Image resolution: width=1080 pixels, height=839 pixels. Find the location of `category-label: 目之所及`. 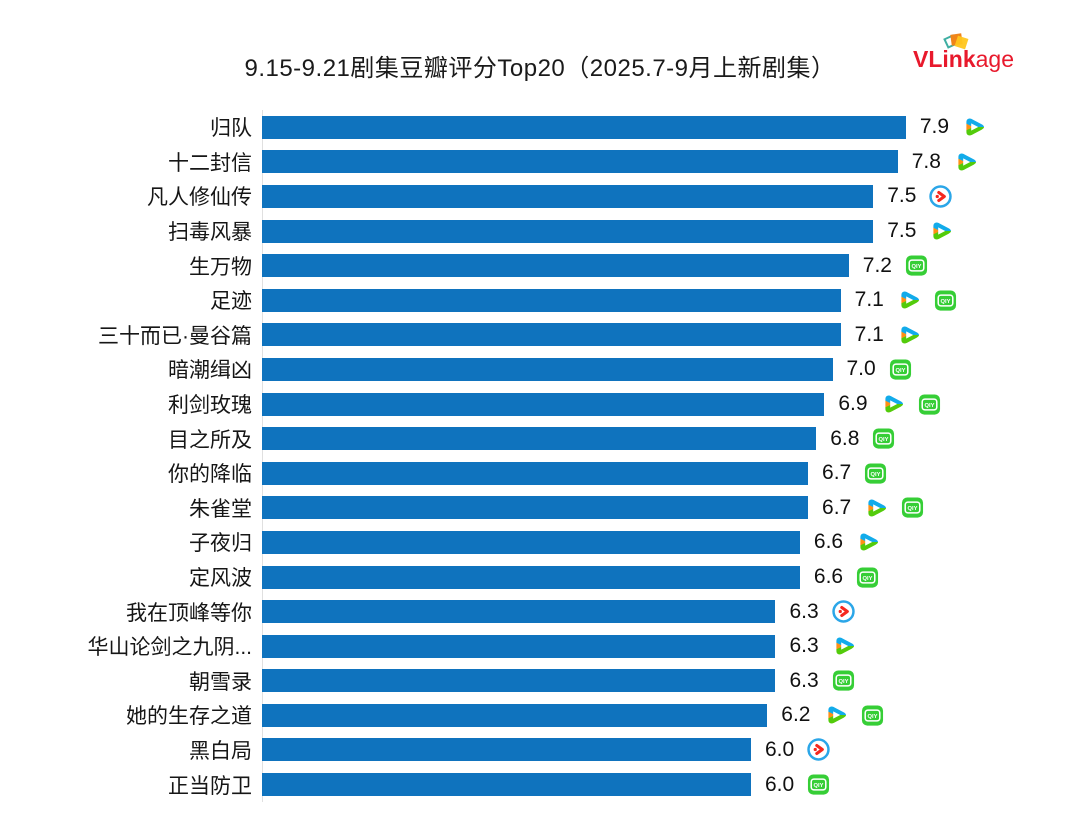

category-label: 目之所及 is located at coordinates (210, 440).